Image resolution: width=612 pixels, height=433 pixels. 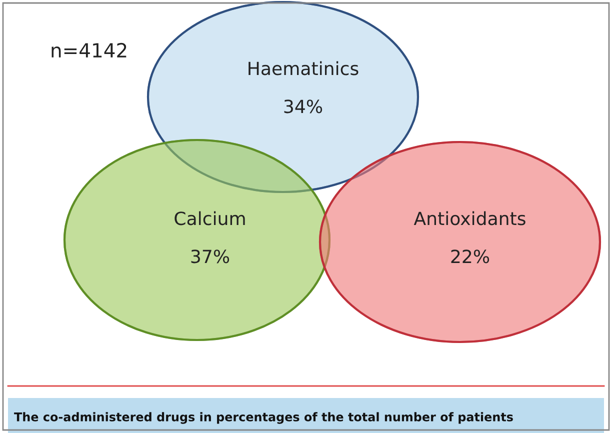 I want to click on data-label: 37%, so click(x=210, y=257).